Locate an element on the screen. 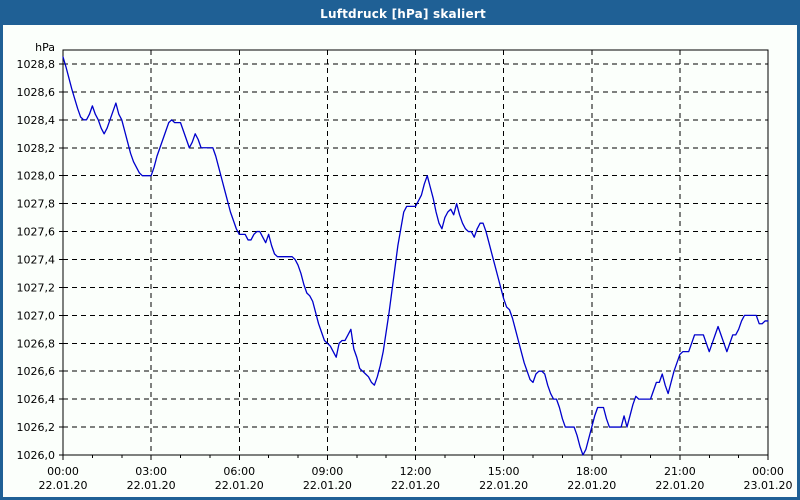 This screenshot has width=800, height=500. x-axis-tick-time: 18:00 is located at coordinates (592, 471).